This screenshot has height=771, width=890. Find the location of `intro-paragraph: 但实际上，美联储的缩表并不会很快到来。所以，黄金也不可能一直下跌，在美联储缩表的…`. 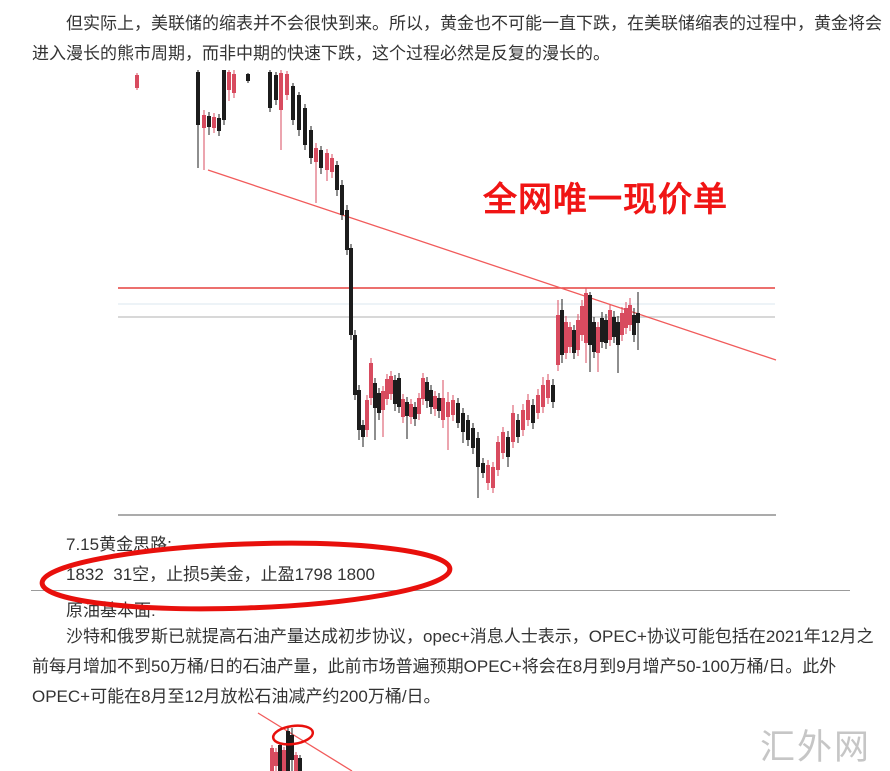

intro-paragraph: 但实际上，美联储的缩表并不会很快到来。所以，黄金也不可能一直下跌，在美联储缩表的… is located at coordinates (457, 38).